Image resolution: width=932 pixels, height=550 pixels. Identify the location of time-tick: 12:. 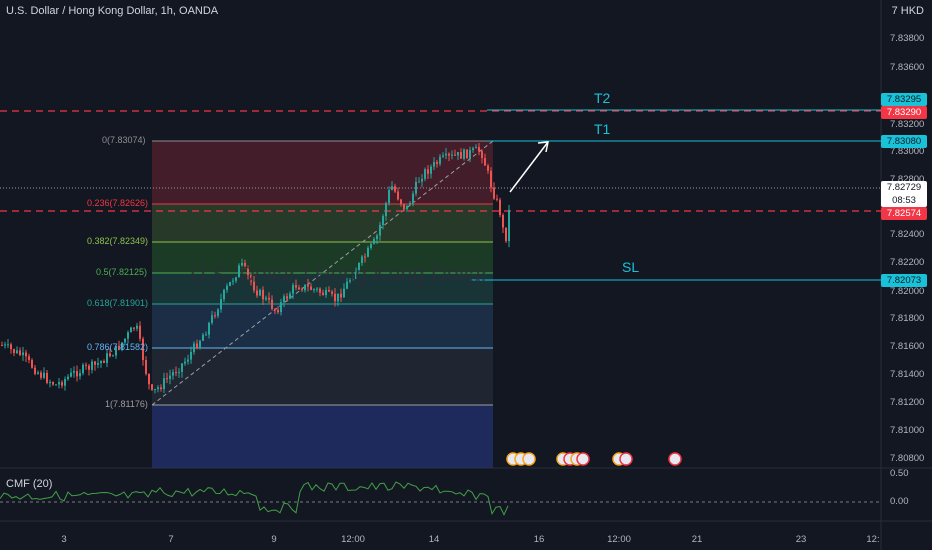
(873, 539).